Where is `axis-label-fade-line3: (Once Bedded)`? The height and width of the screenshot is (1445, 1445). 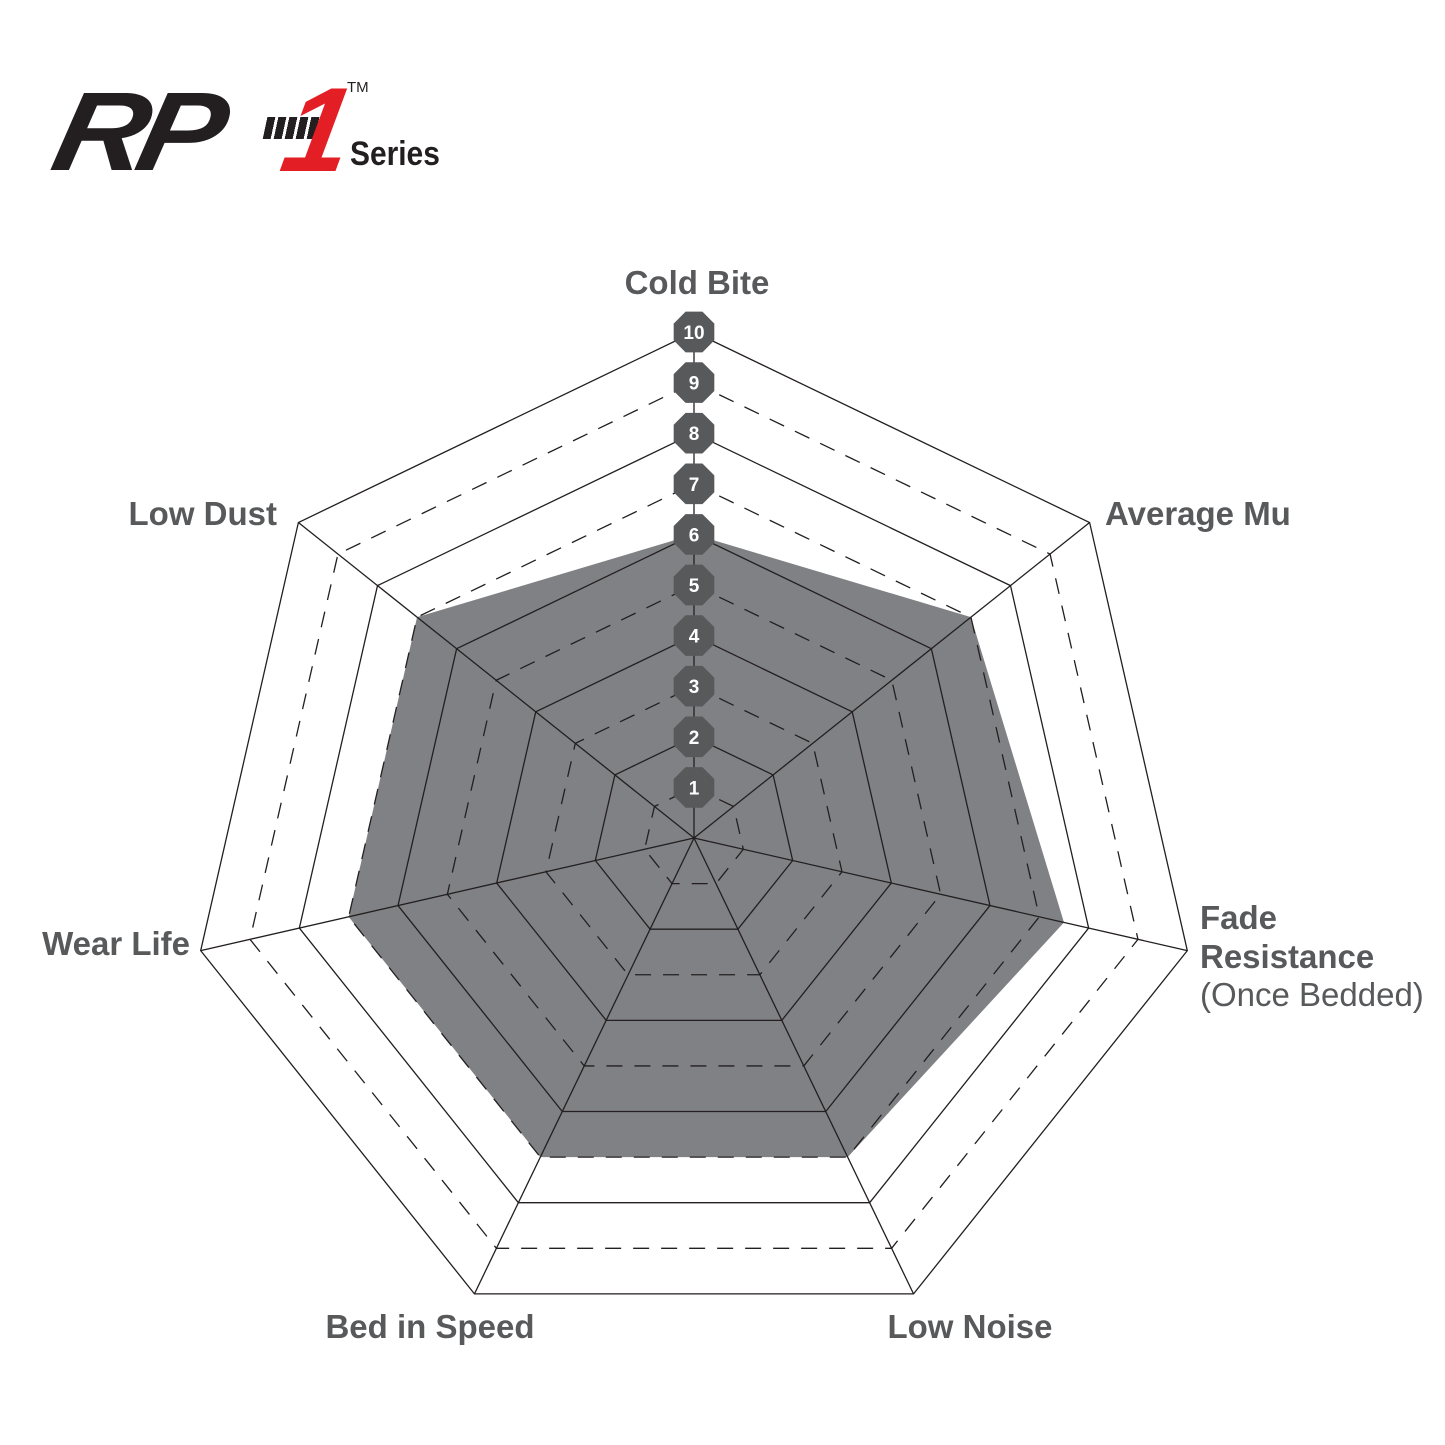
axis-label-fade-line3: (Once Bedded) is located at coordinates (1312, 994).